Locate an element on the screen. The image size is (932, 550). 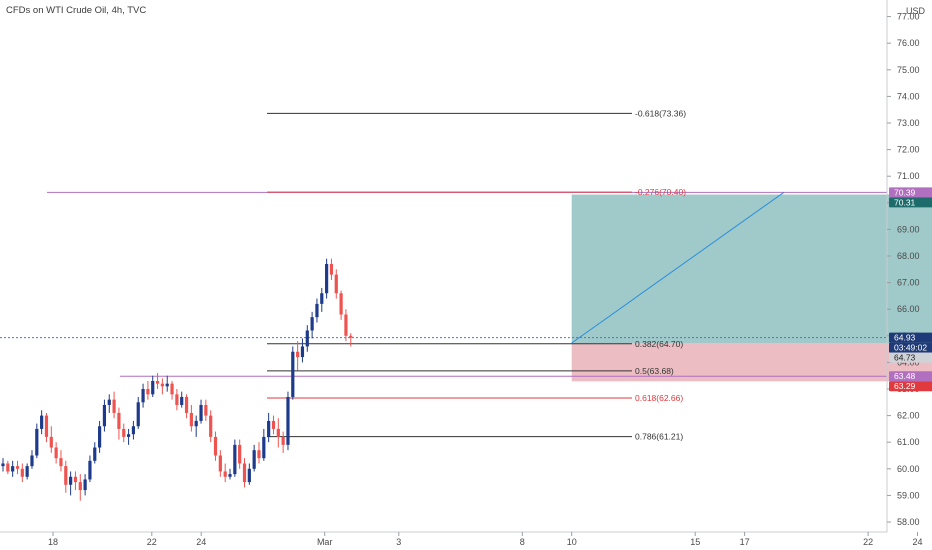
profit-zone is located at coordinates (751, 268).